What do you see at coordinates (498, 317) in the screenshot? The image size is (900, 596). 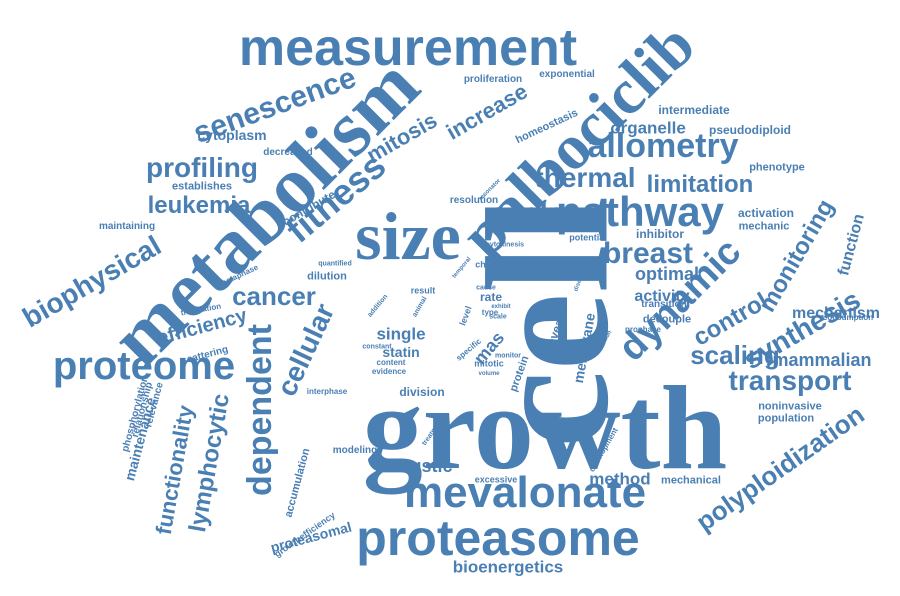 I see `word-scale: scale` at bounding box center [498, 317].